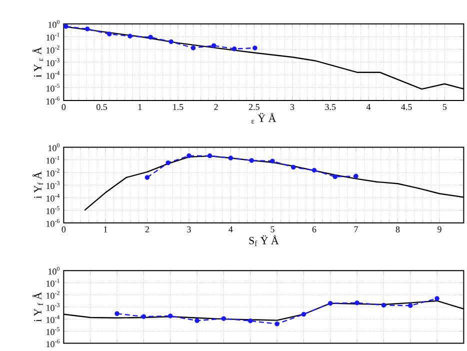 This screenshot has width=467, height=351. What do you see at coordinates (264, 241) in the screenshot?
I see `x-axis-title: S$_{f}$ Ÿ Å` at bounding box center [264, 241].